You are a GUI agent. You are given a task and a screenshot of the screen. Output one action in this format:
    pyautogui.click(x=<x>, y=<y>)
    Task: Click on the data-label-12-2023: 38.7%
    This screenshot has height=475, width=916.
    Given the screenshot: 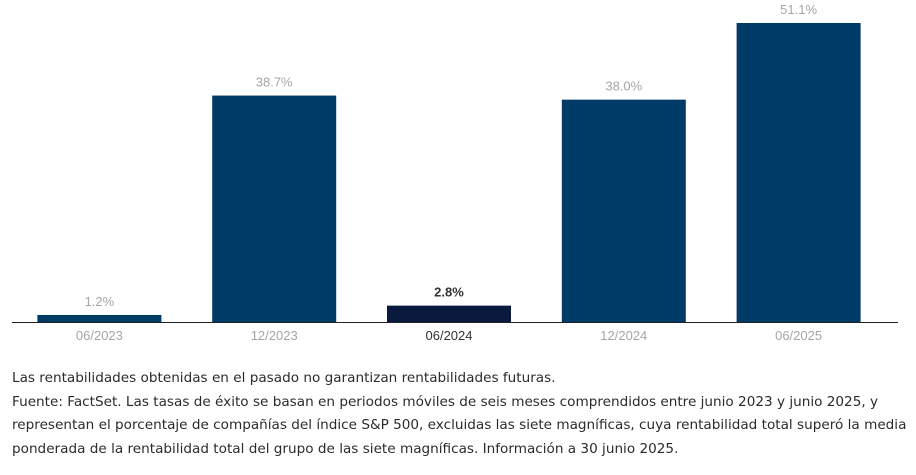 What is the action you would take?
    pyautogui.click(x=274, y=82)
    